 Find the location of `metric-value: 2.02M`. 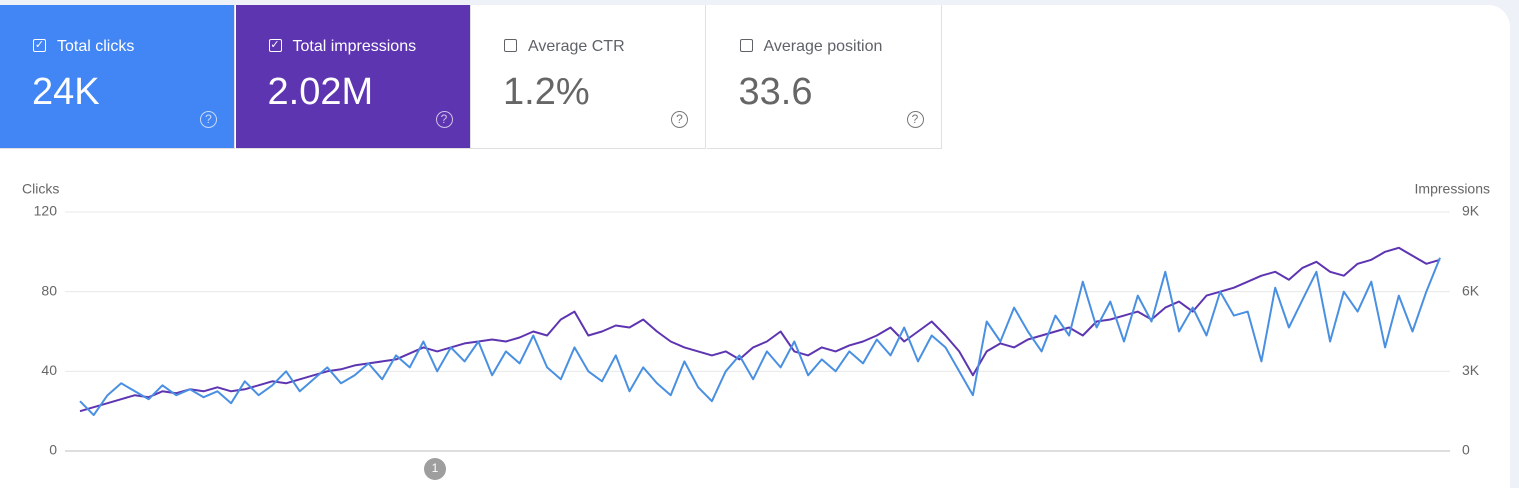

metric-value: 2.02M is located at coordinates (320, 92).